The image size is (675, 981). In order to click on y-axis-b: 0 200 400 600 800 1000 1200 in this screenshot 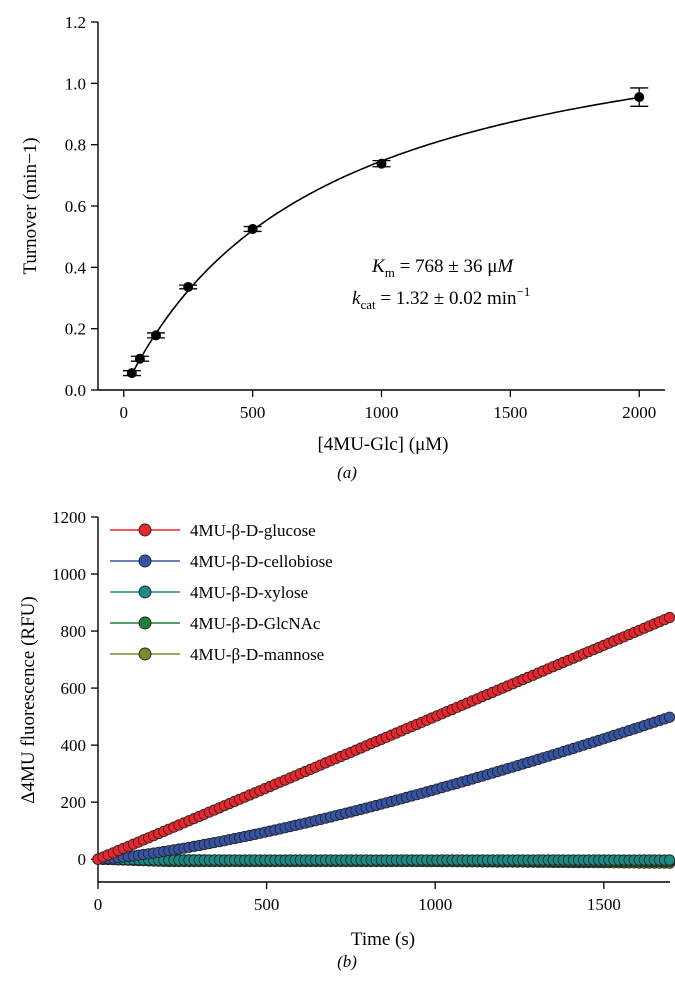, I will do `click(75, 695)`.